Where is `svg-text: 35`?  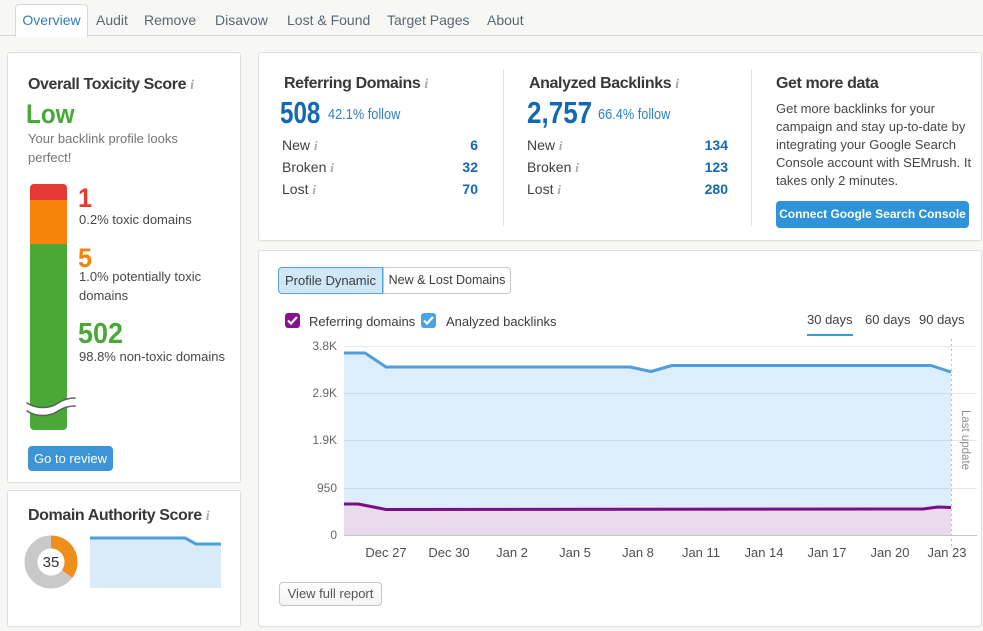 svg-text: 35 is located at coordinates (51, 562).